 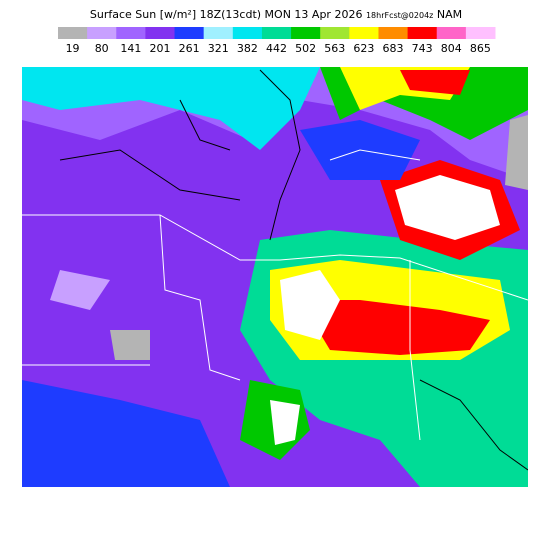 I want to click on colorbar-label: 141, so click(x=130, y=48).